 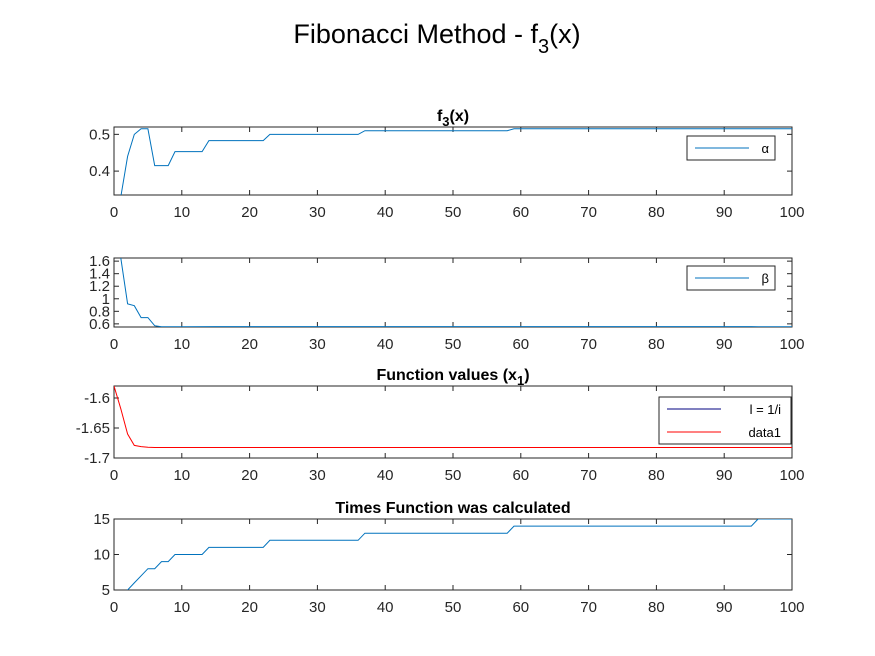 I want to click on y-tick-label: 1.6, so click(x=99, y=261).